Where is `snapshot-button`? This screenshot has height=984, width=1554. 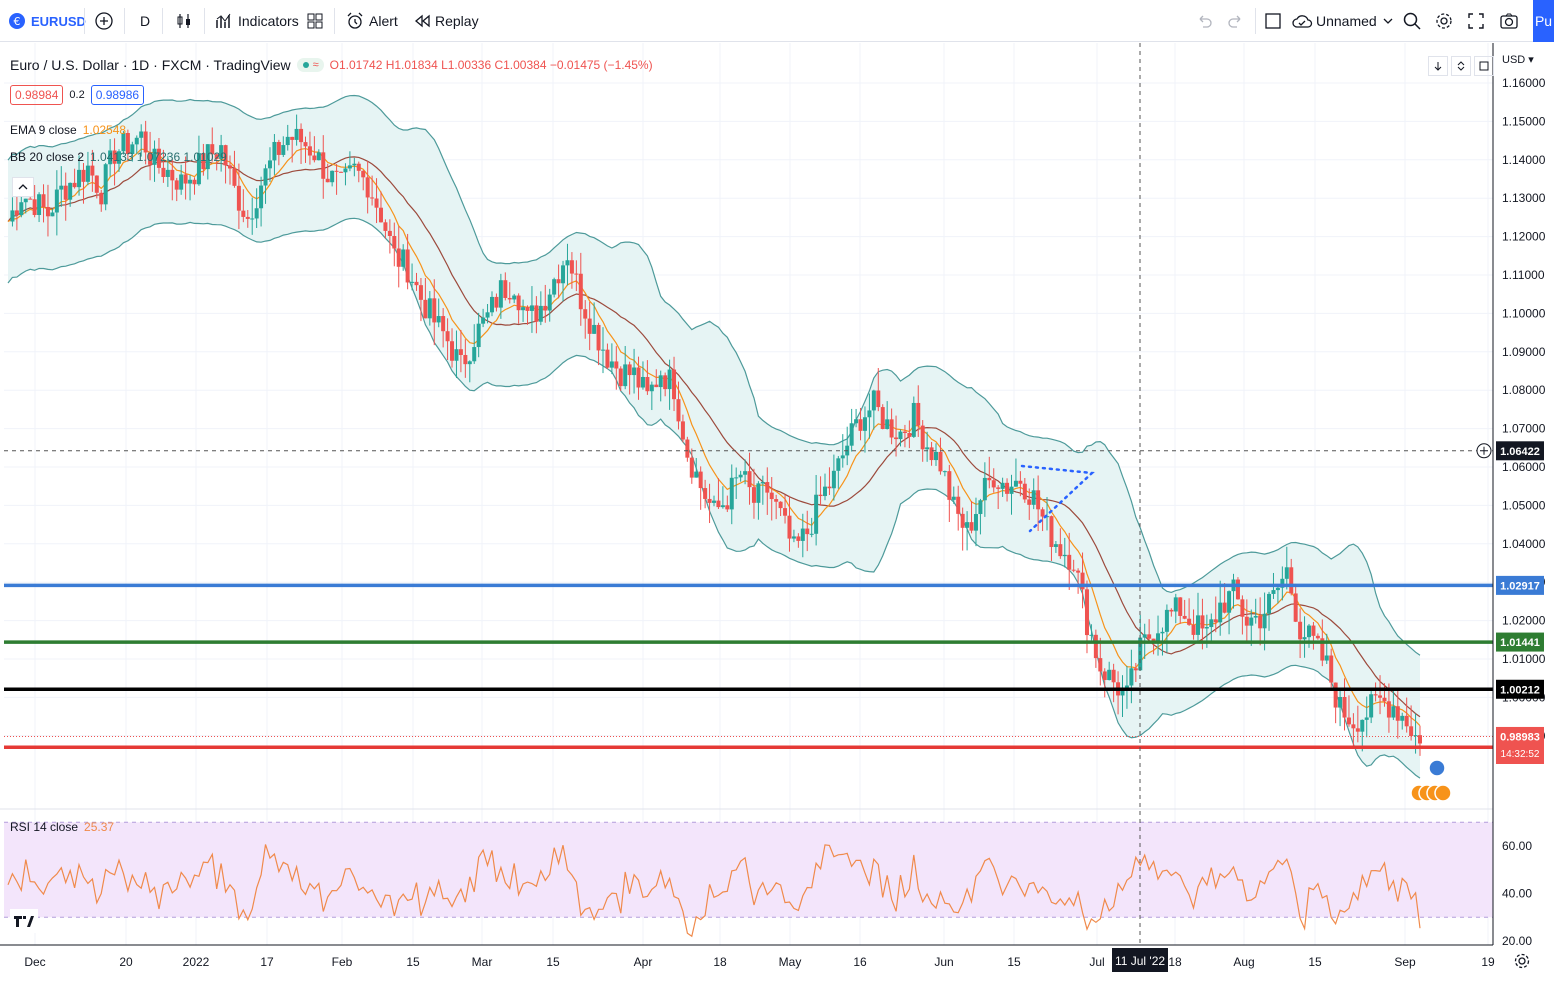
snapshot-button is located at coordinates (1509, 21).